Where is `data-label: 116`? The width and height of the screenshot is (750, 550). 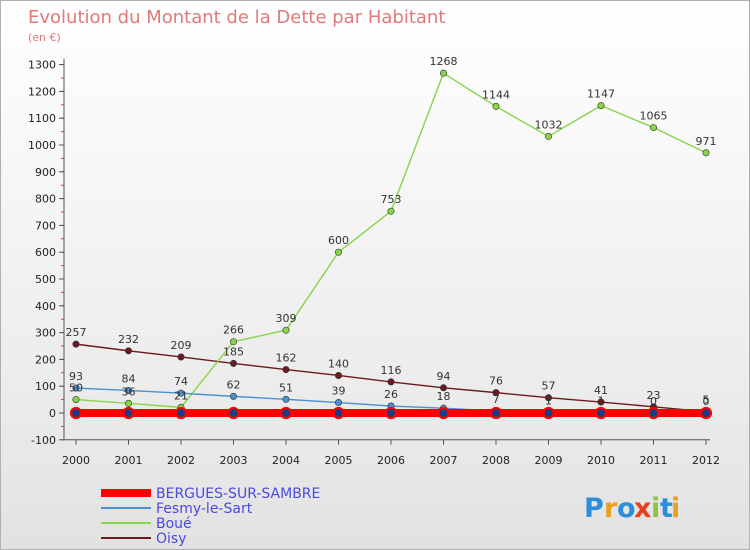 data-label: 116 is located at coordinates (391, 370).